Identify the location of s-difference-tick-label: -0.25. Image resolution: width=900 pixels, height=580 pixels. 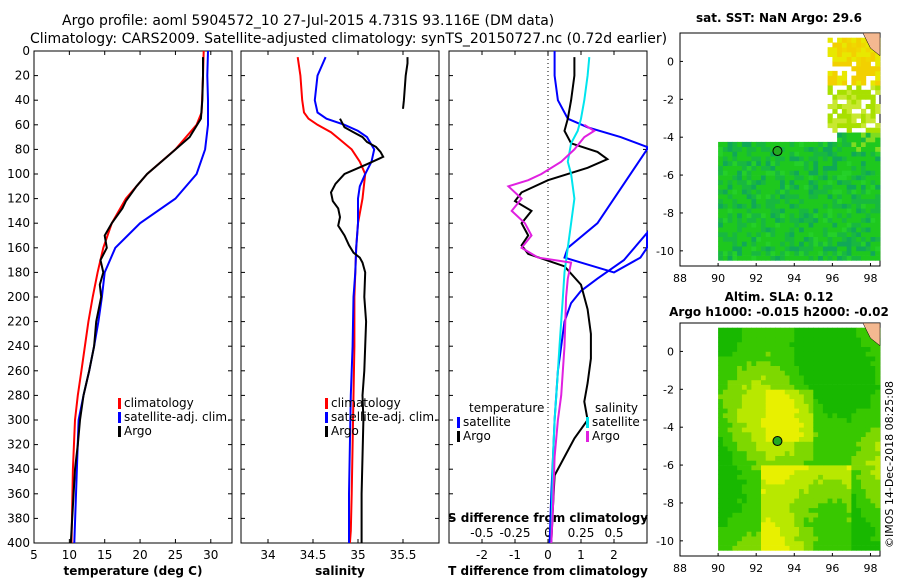
(514, 533).